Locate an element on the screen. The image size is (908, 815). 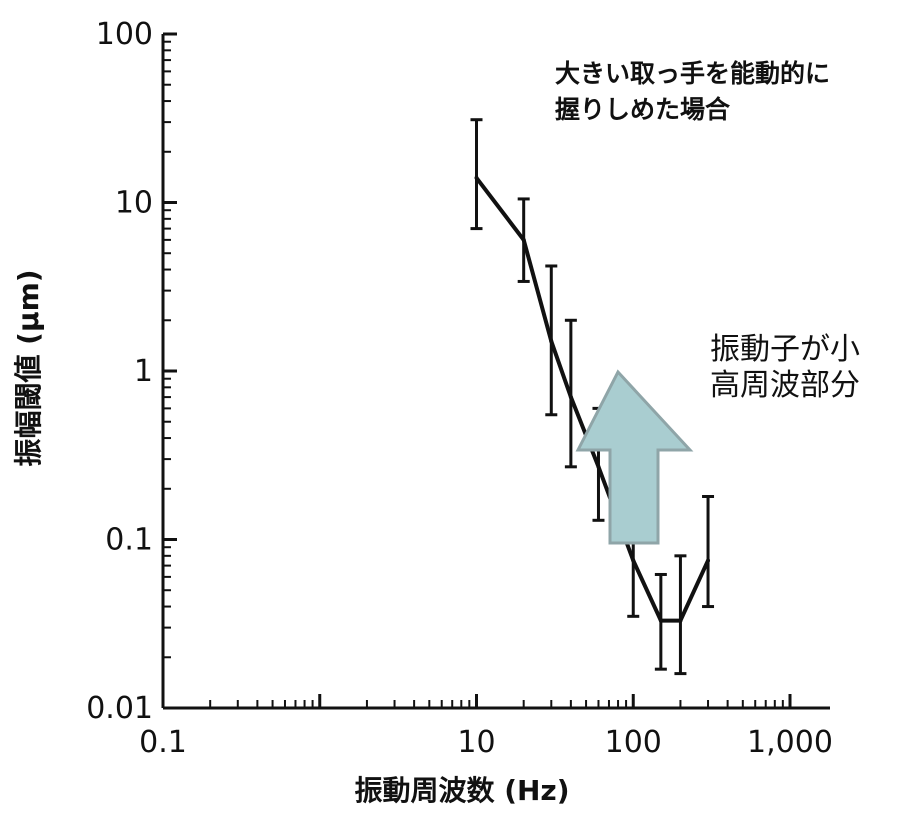
y-tick-label: 100 is located at coordinates (124, 34).